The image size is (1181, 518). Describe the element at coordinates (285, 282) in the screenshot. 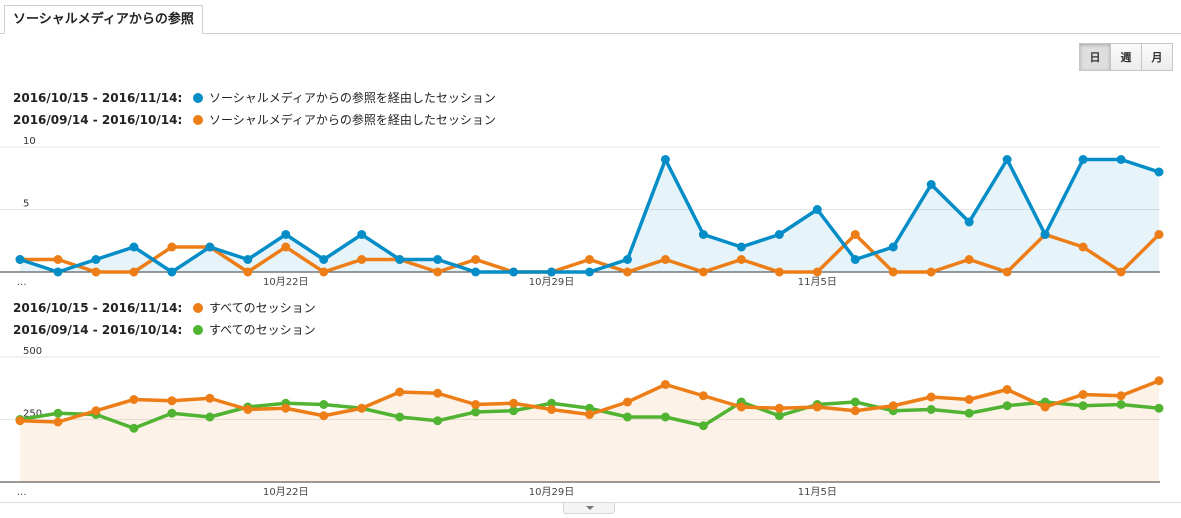

I see `chart1-xtick-label: 10月22日` at that location.